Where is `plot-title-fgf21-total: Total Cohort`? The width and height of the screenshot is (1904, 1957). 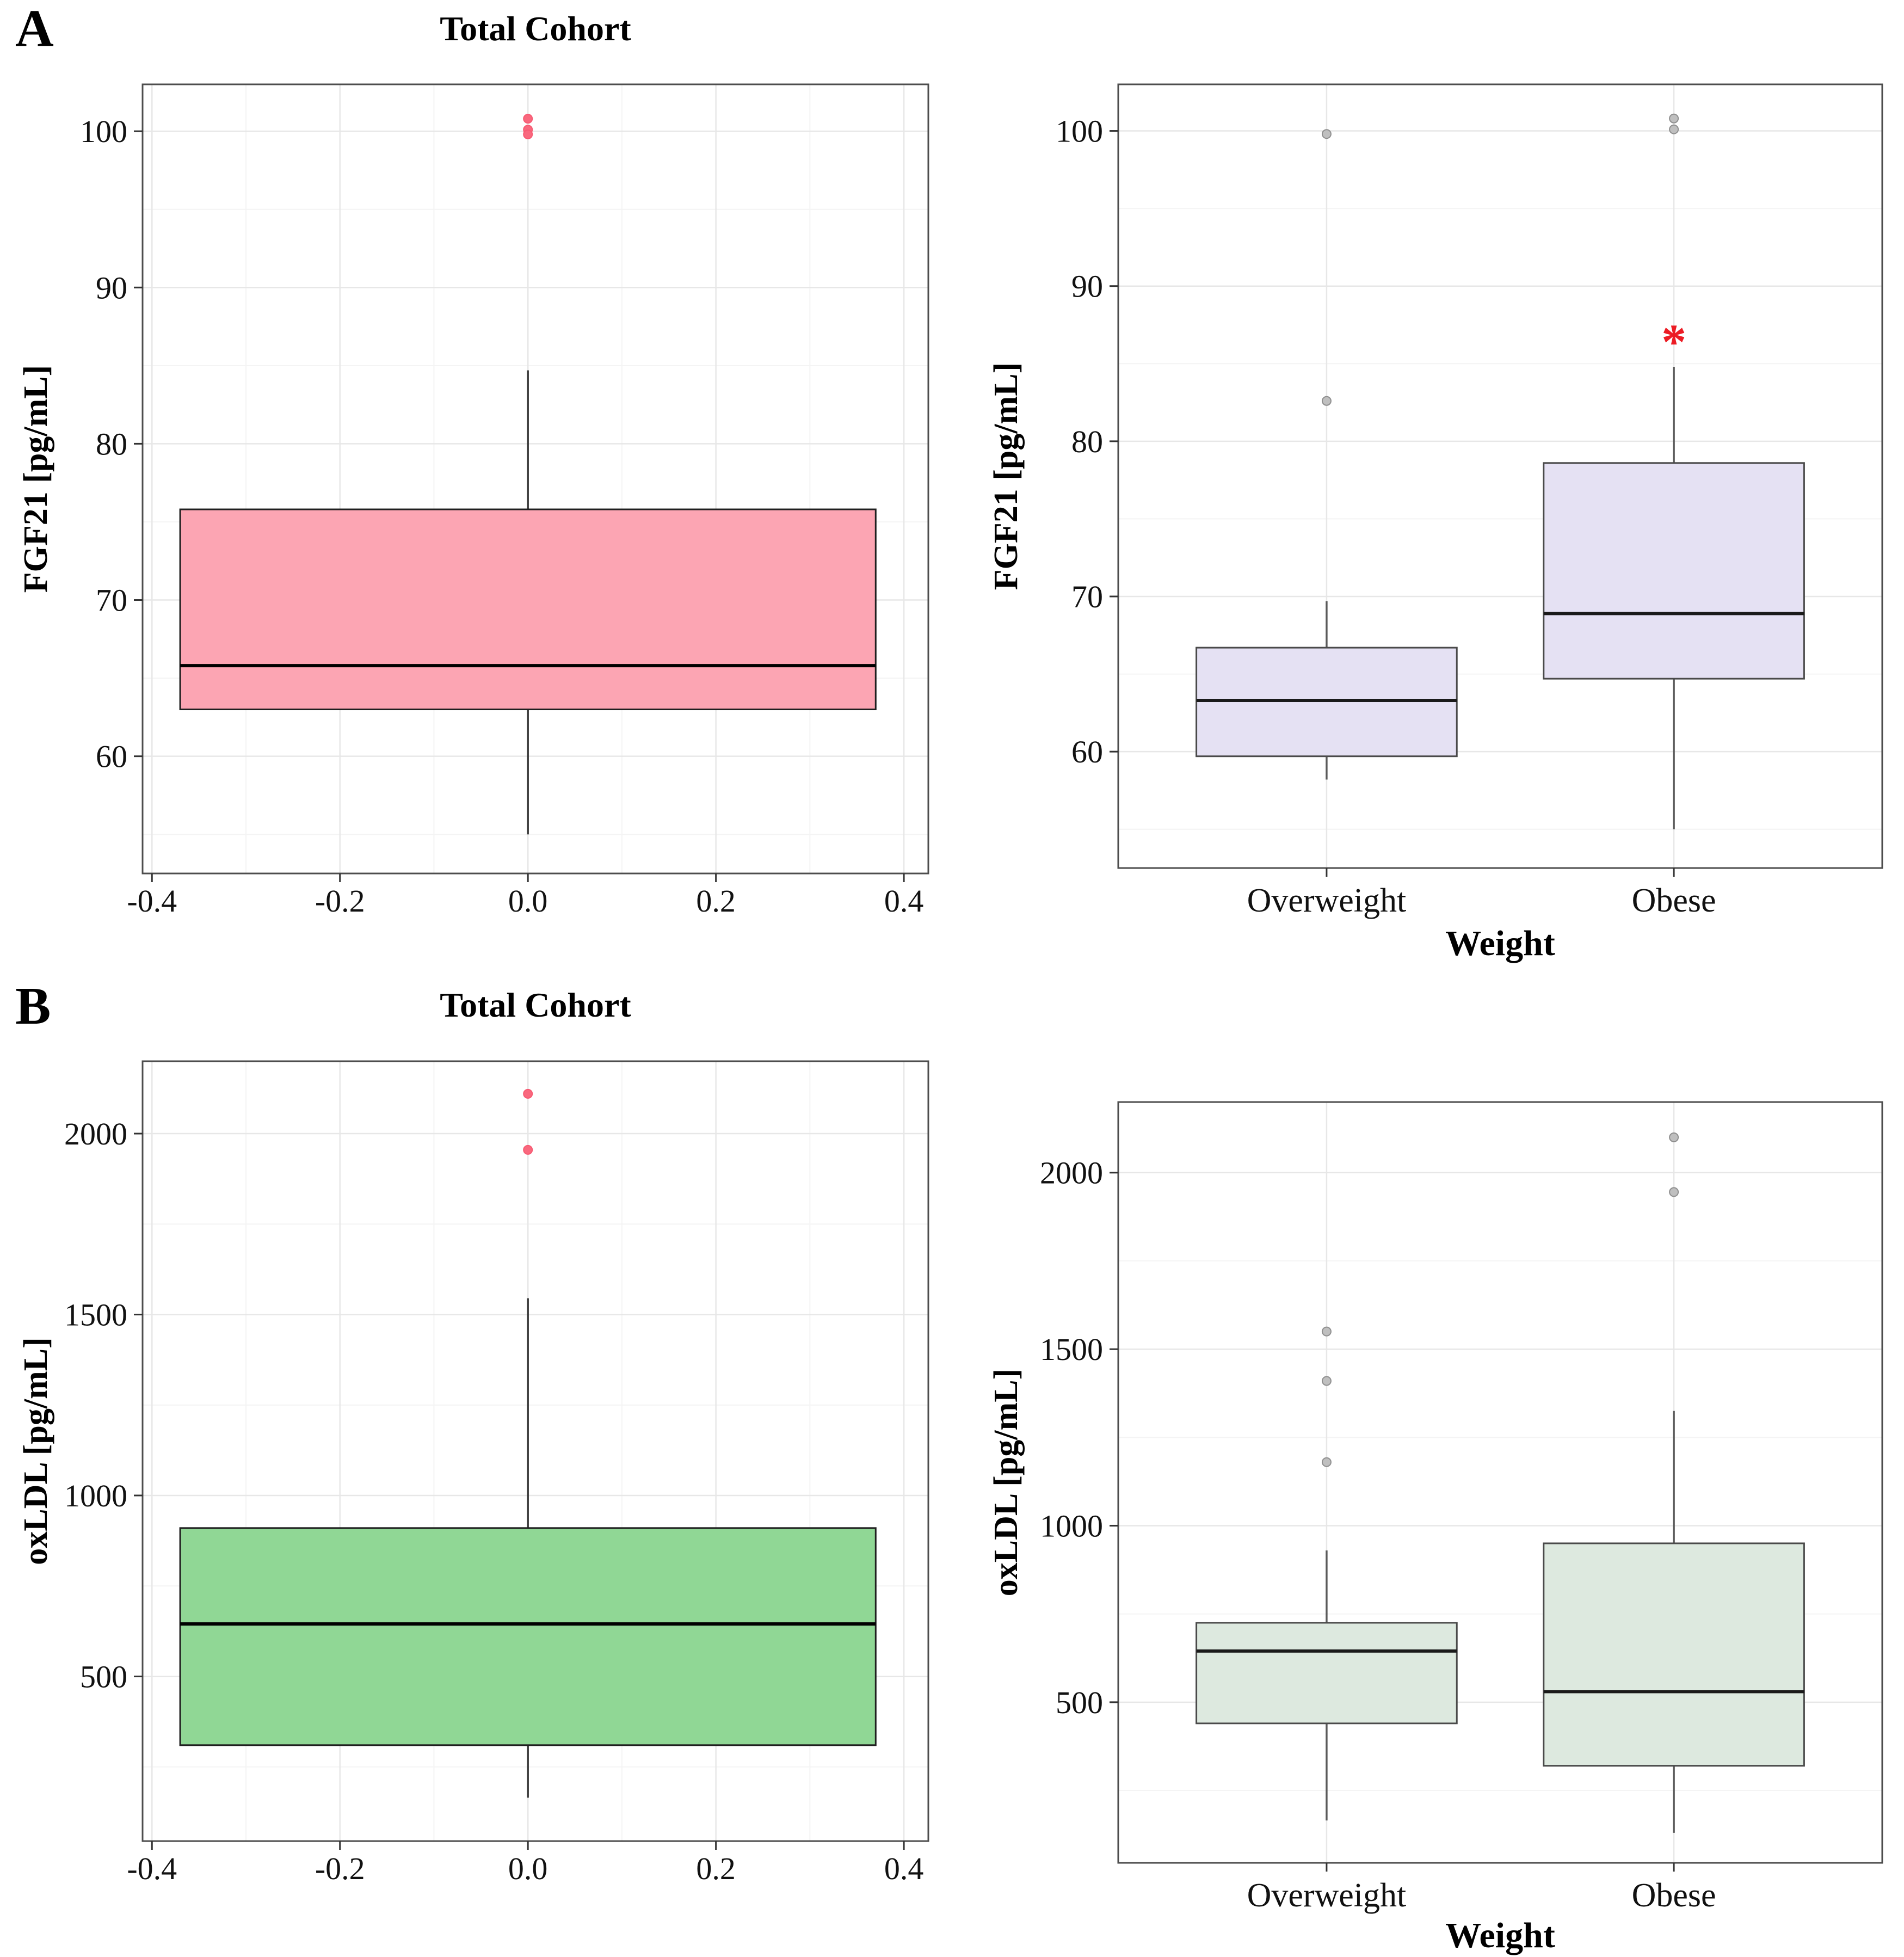
plot-title-fgf21-total: Total Cohort is located at coordinates (535, 28).